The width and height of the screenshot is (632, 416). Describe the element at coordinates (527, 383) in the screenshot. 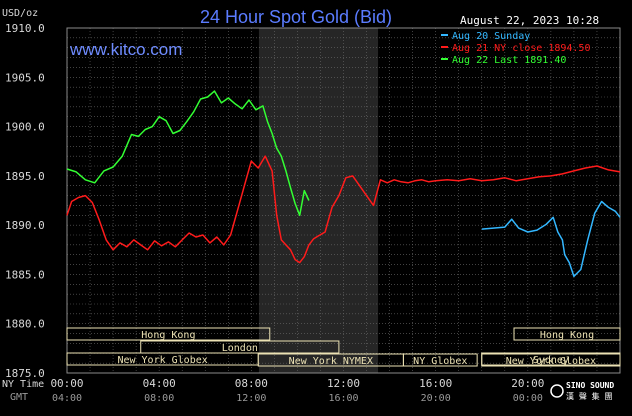

I see `x-tick-label-ny: 20:00` at that location.